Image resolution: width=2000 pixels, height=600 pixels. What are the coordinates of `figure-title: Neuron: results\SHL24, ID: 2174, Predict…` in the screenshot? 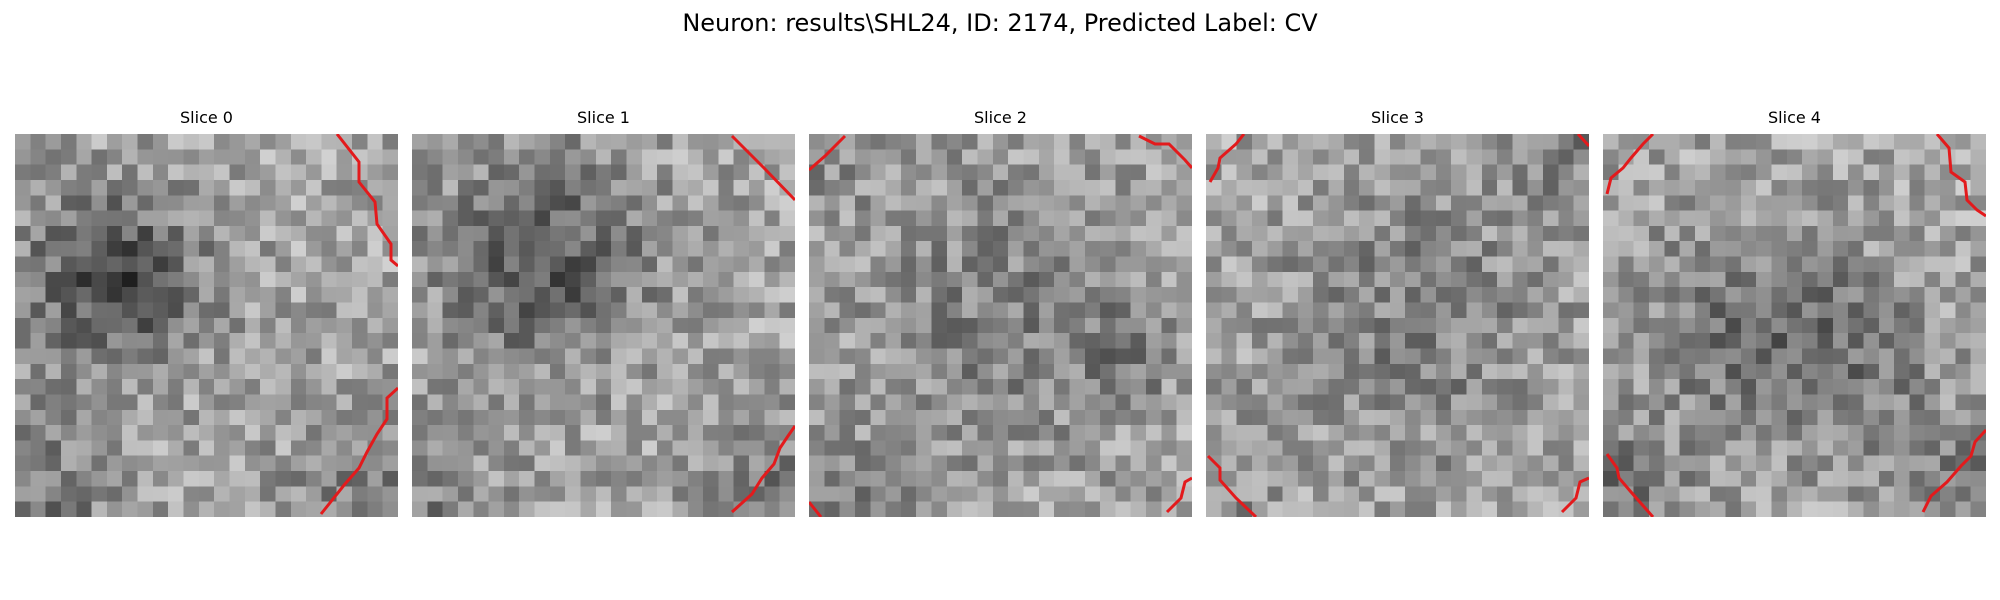 It's located at (1000, 23).